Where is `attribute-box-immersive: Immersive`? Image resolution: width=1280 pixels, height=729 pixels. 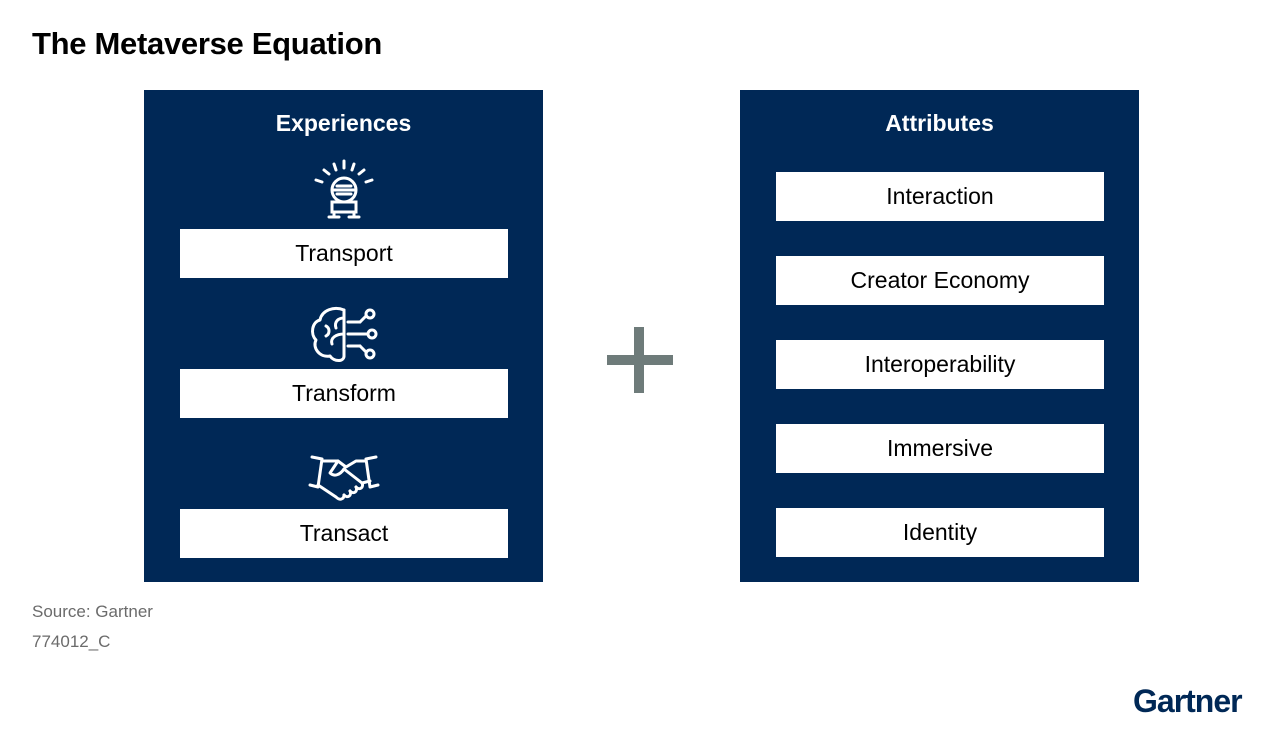
attribute-box-immersive: Immersive is located at coordinates (940, 448).